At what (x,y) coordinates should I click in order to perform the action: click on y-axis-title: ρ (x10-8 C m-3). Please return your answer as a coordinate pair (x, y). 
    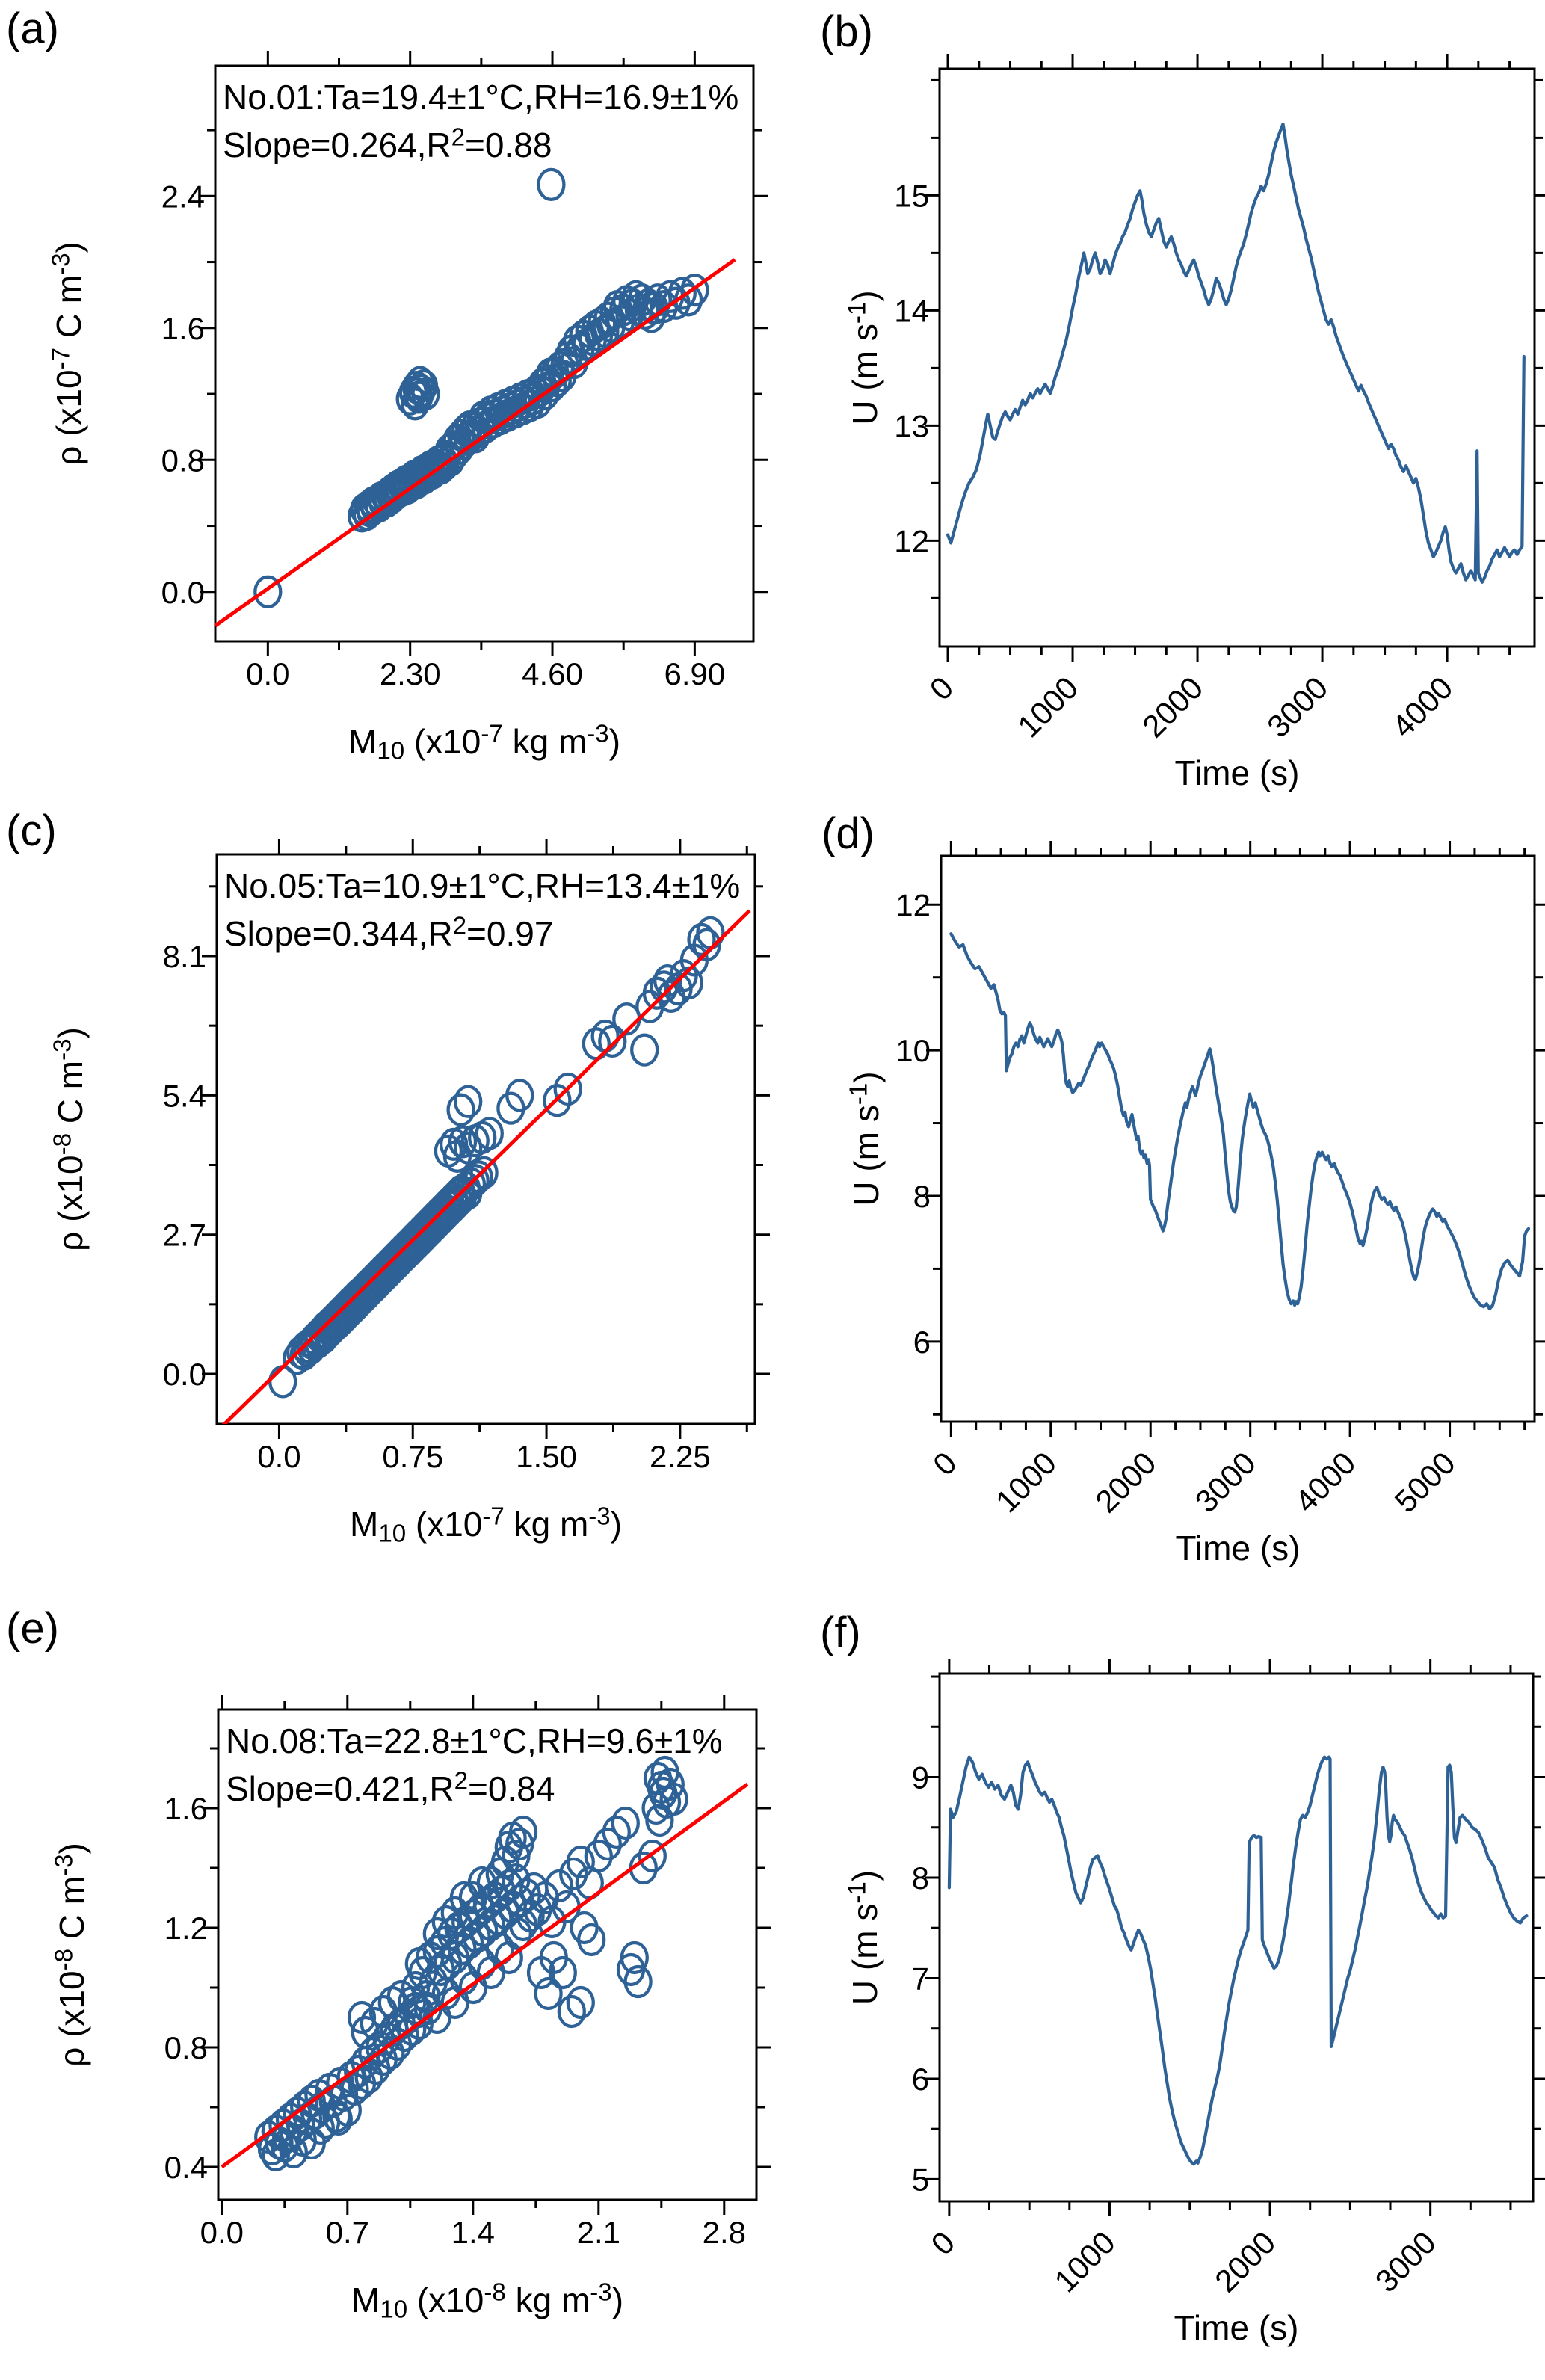
    Looking at the image, I should click on (70, 1955).